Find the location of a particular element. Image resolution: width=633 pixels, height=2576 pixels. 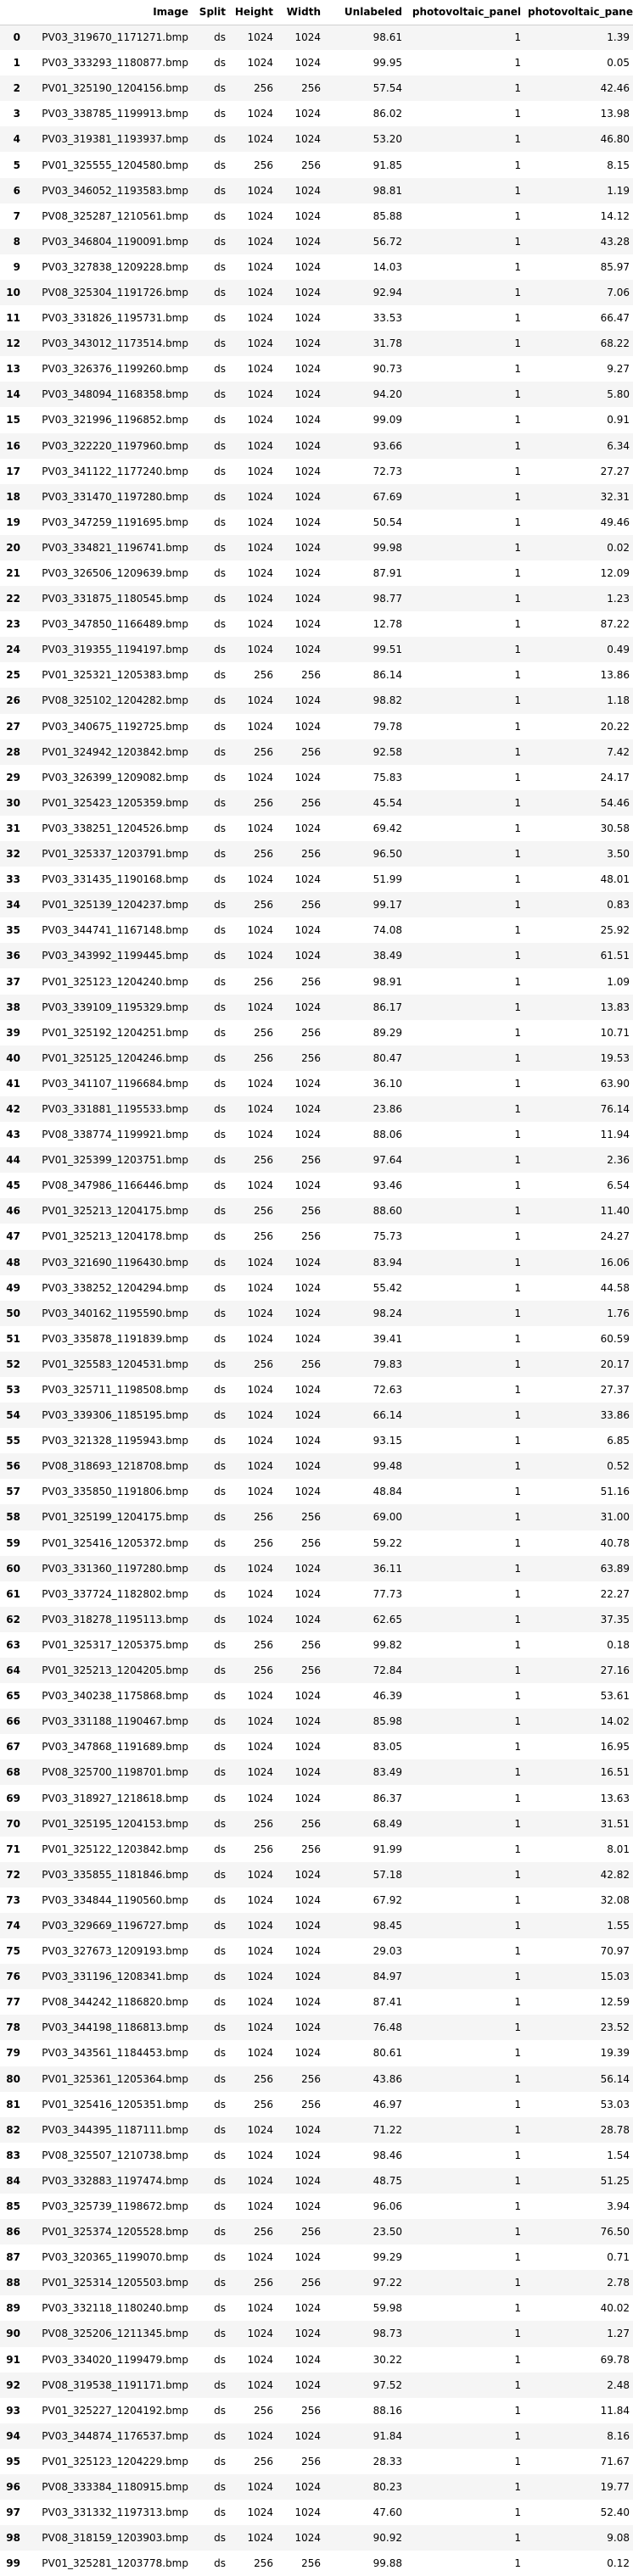

row-index: 47 is located at coordinates (13, 1236).